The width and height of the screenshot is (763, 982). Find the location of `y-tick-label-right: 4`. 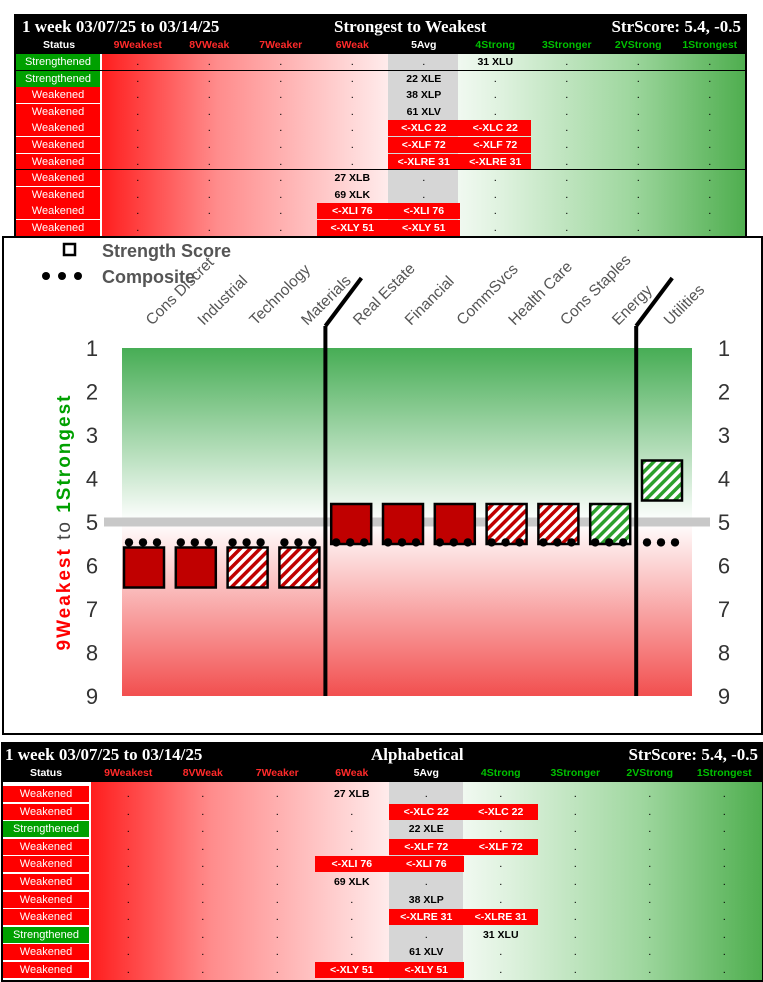

y-tick-label-right: 4 is located at coordinates (724, 479).